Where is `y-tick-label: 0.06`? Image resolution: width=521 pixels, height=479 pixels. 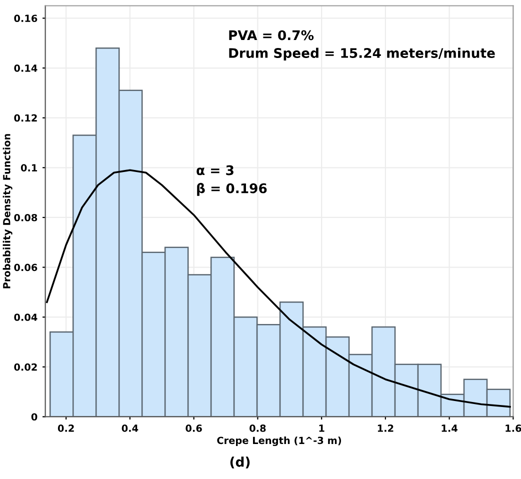 y-tick-label: 0.06 is located at coordinates (26, 268).